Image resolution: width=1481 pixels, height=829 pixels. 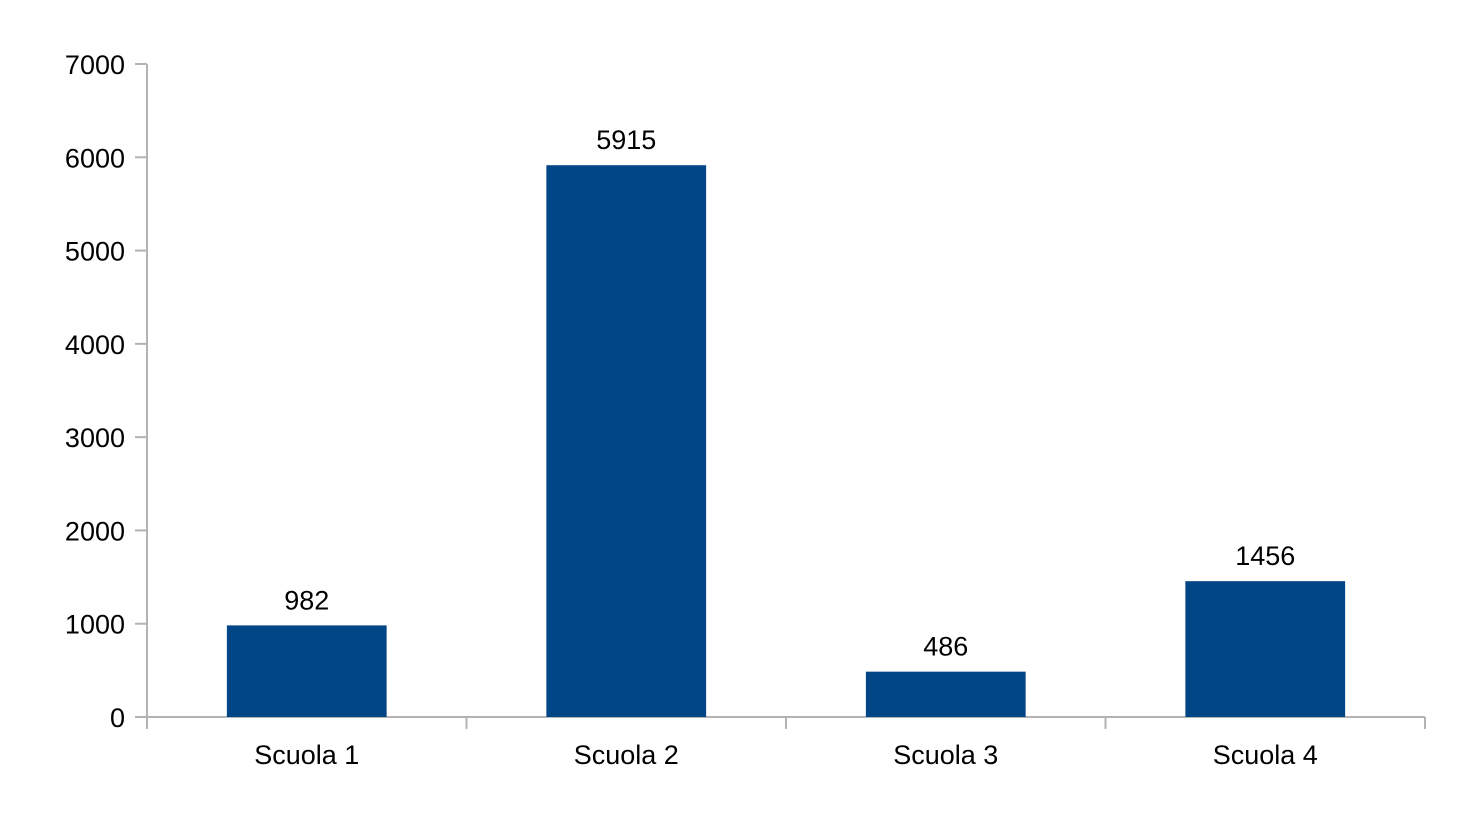 I want to click on y-tick-label: 7000, so click(x=95, y=65).